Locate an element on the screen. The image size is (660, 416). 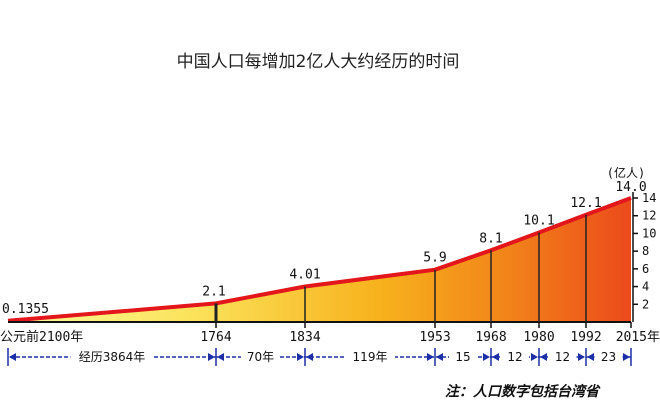
y-axis: 2 4 6 8 10 12 14 is located at coordinates (644, 256).